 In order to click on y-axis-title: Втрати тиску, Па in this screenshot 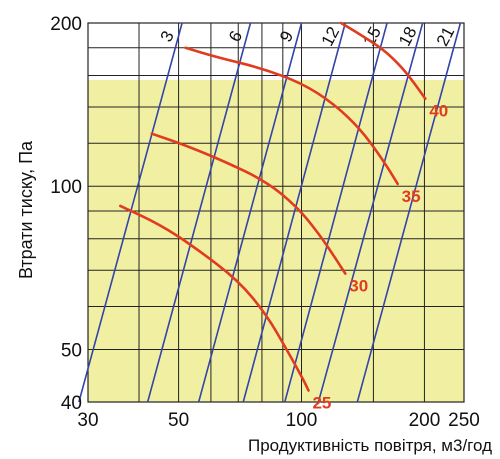, I will do `click(26, 209)`.